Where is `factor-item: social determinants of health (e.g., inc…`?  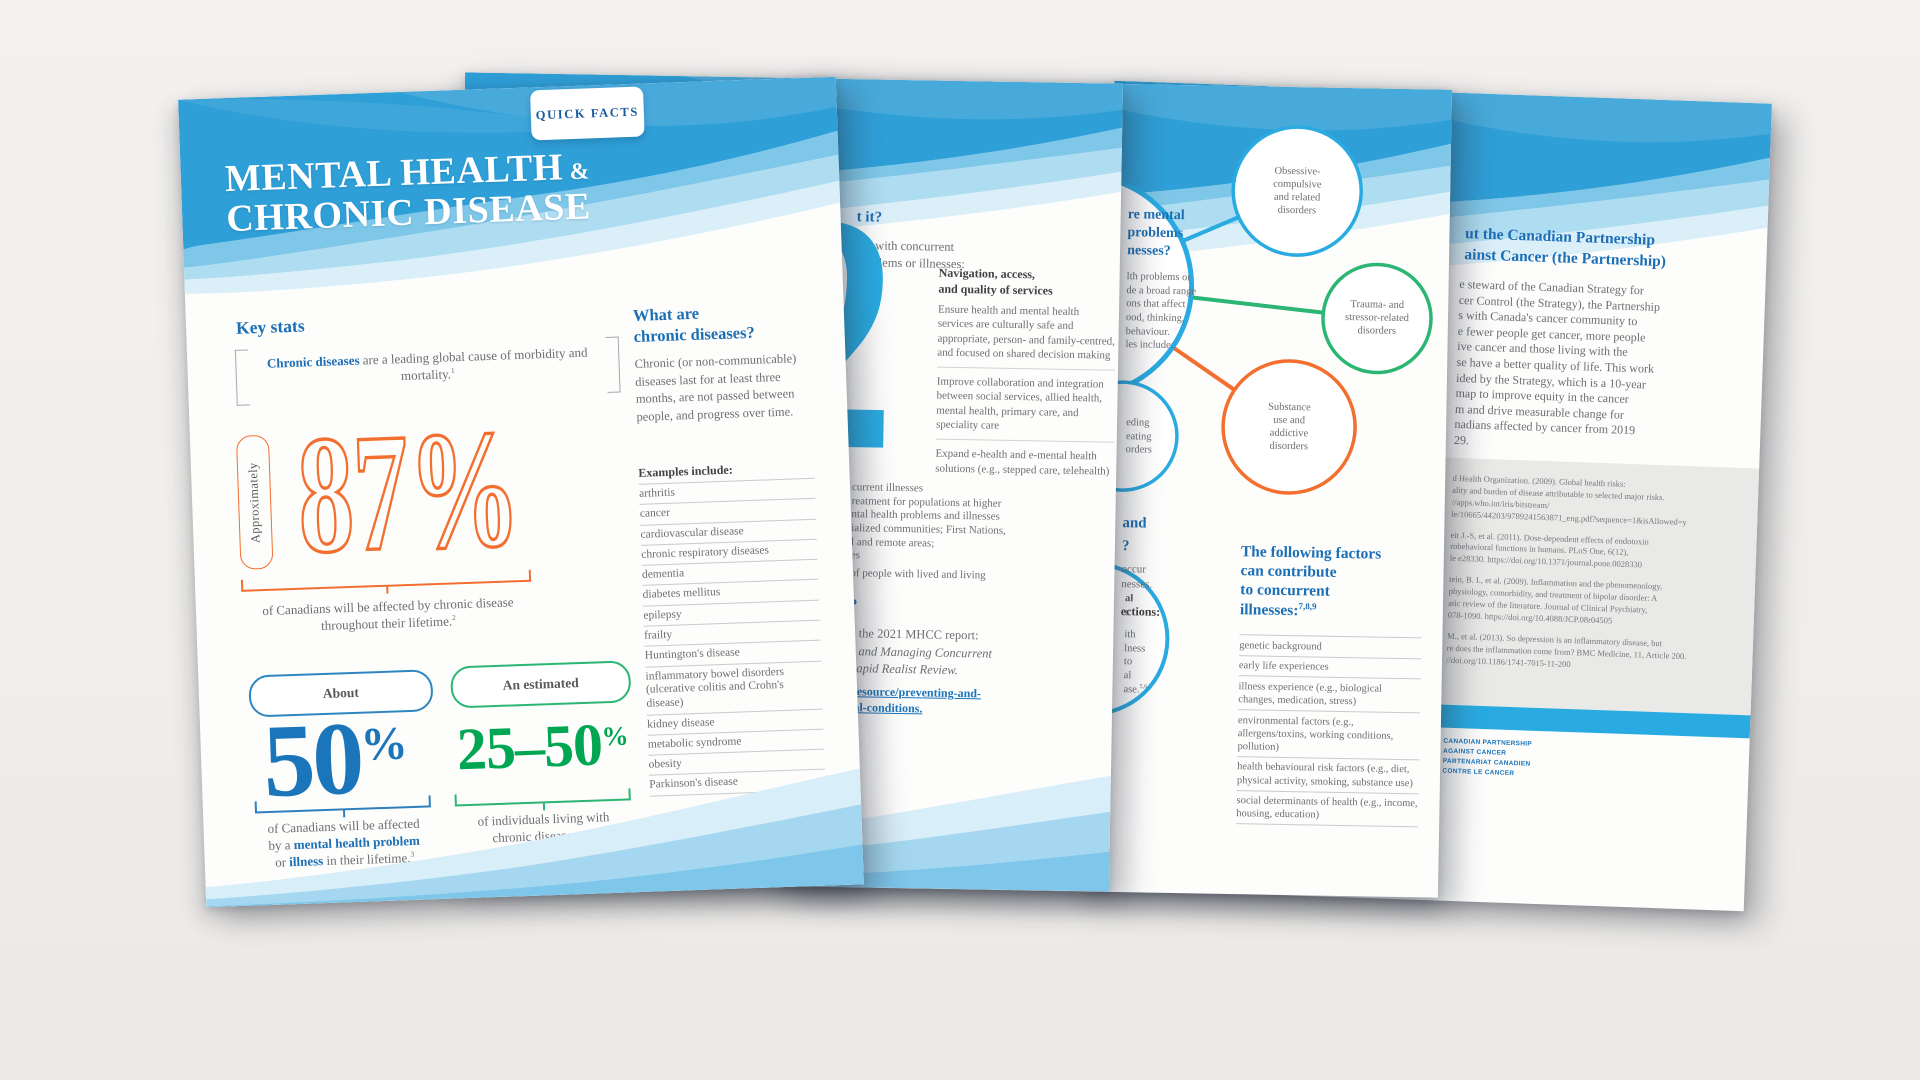
factor-item: social determinants of health (e.g., inc… is located at coordinates (1327, 808).